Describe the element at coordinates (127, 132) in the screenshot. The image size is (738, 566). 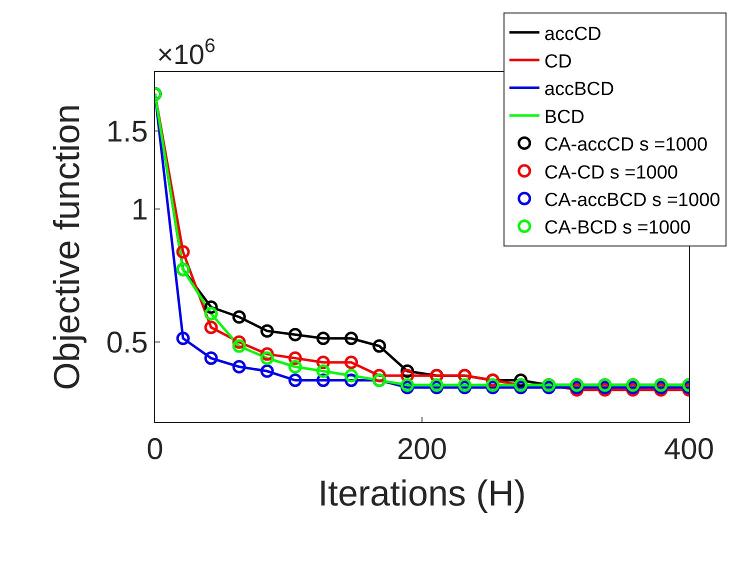
I see `y-tick-label: 1.5` at that location.